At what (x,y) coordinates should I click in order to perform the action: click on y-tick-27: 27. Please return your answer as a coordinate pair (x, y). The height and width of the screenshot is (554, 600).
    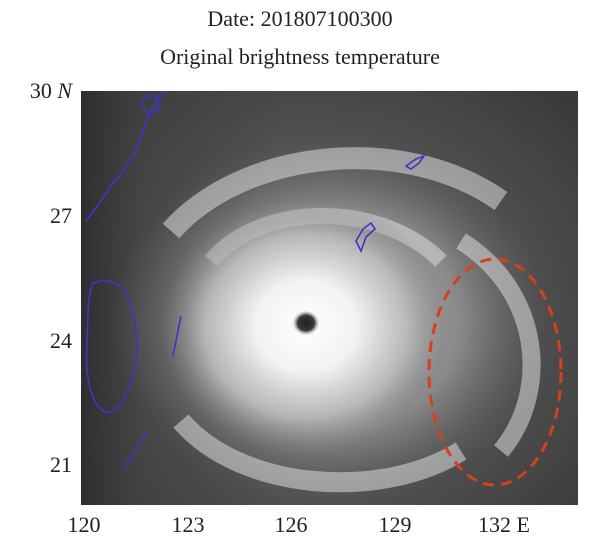
    Looking at the image, I should click on (61, 215).